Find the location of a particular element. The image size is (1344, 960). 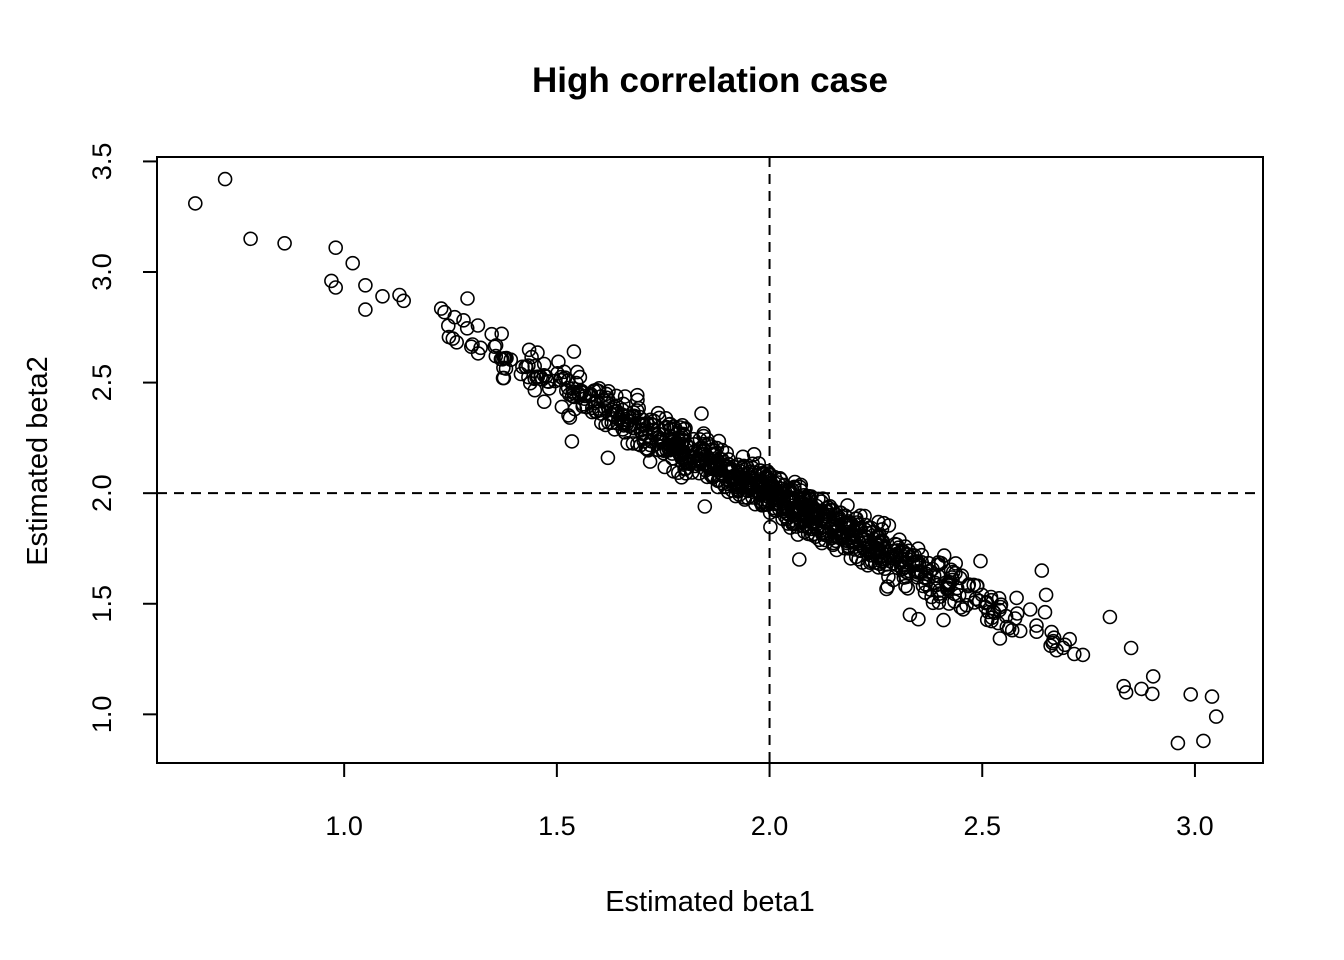

y-axis-label: Estimated beta2 is located at coordinates (38, 461).